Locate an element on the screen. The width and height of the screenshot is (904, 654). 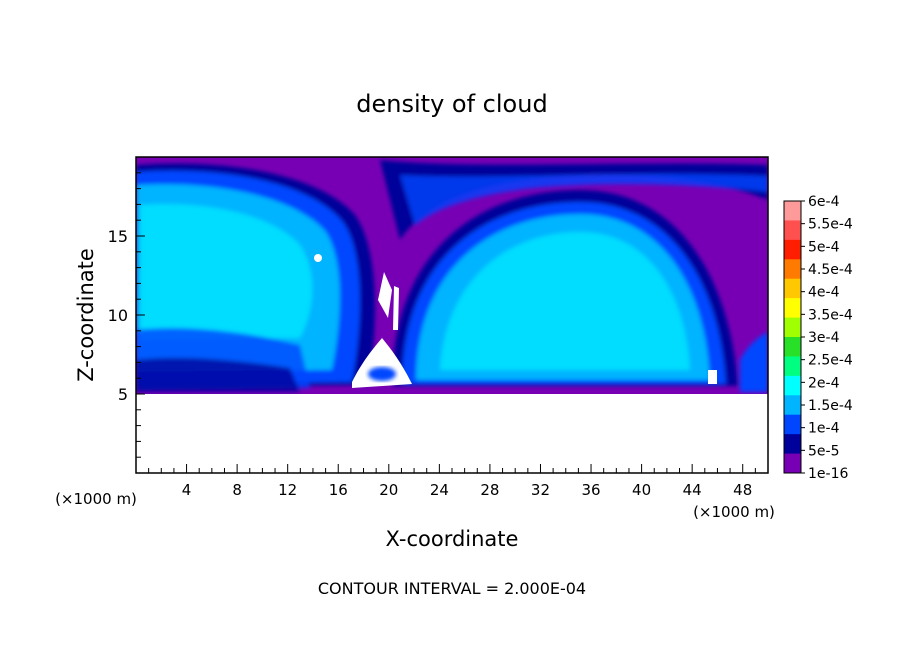
y-axis: 5 10 15 is located at coordinates (126, 315).